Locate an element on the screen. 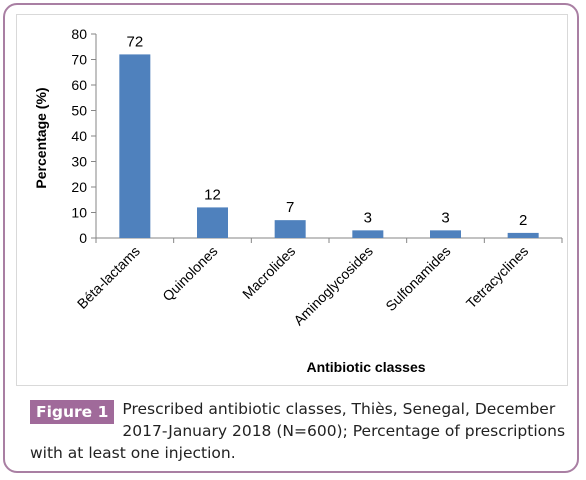 This screenshot has height=480, width=586. data-label: 12 is located at coordinates (212, 194).